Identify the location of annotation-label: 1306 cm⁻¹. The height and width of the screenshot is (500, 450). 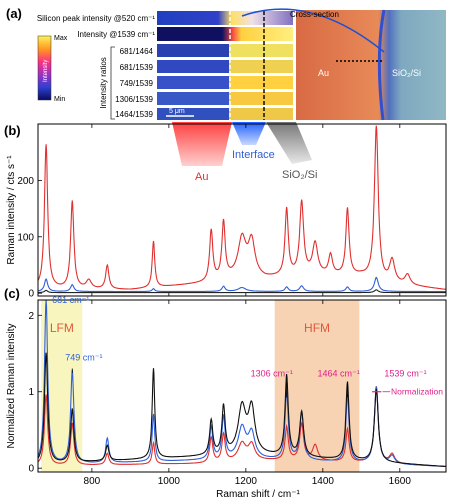
(272, 373).